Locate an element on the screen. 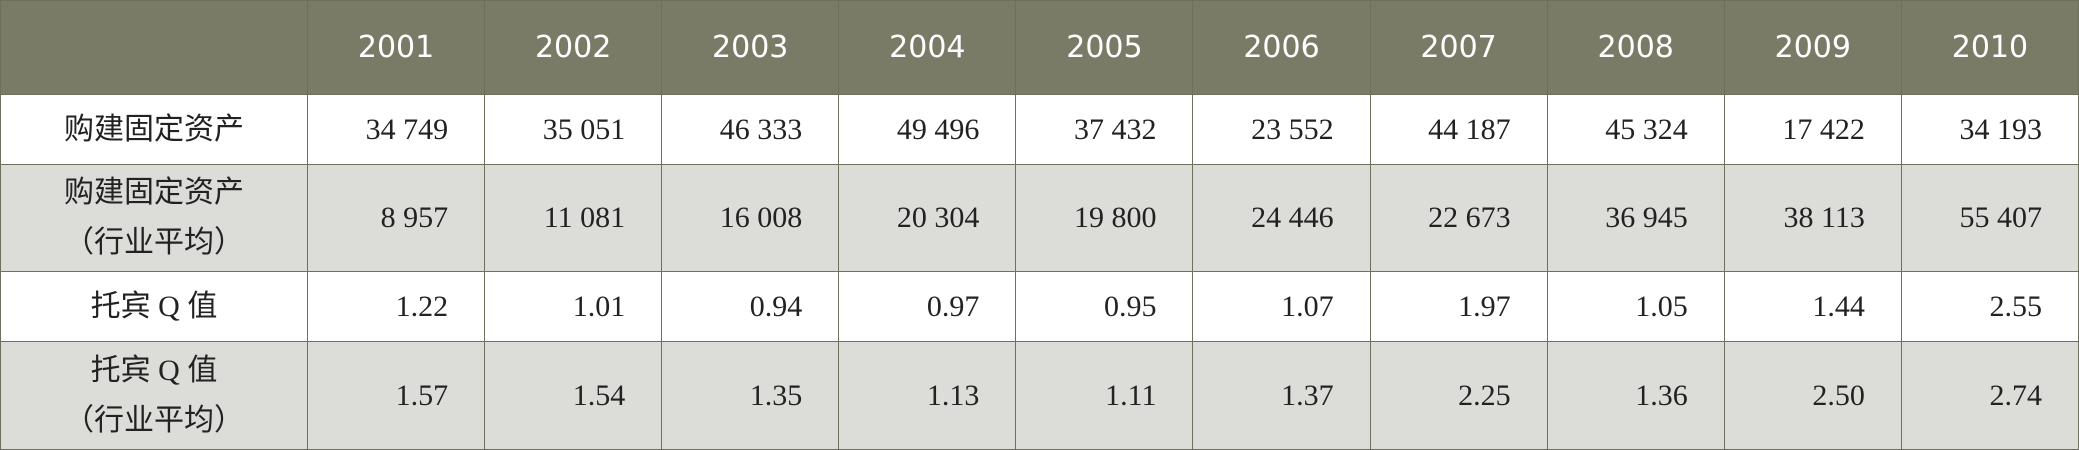  value-cell: 0.94 is located at coordinates (750, 306).